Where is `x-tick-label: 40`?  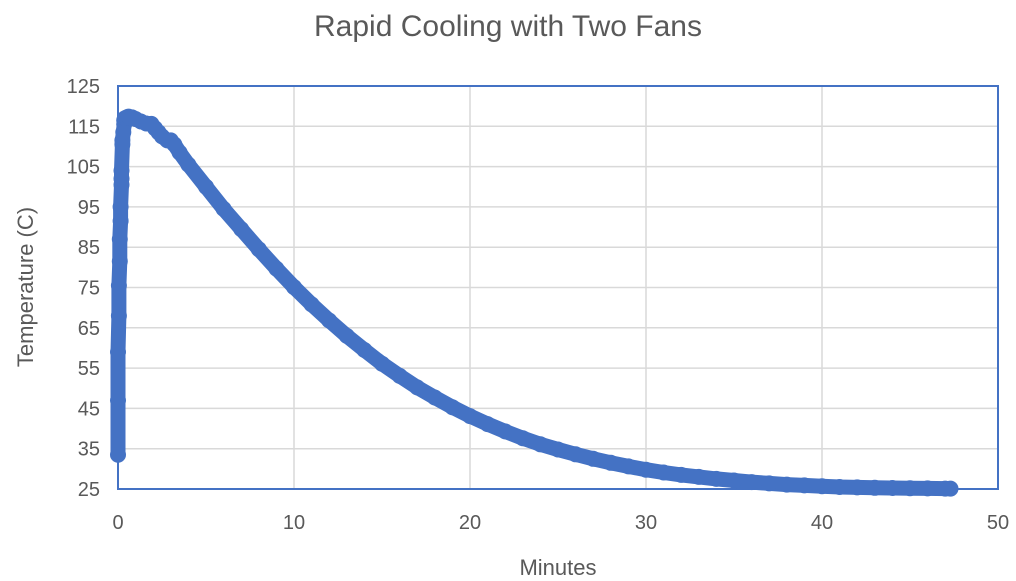
x-tick-label: 40 is located at coordinates (822, 523).